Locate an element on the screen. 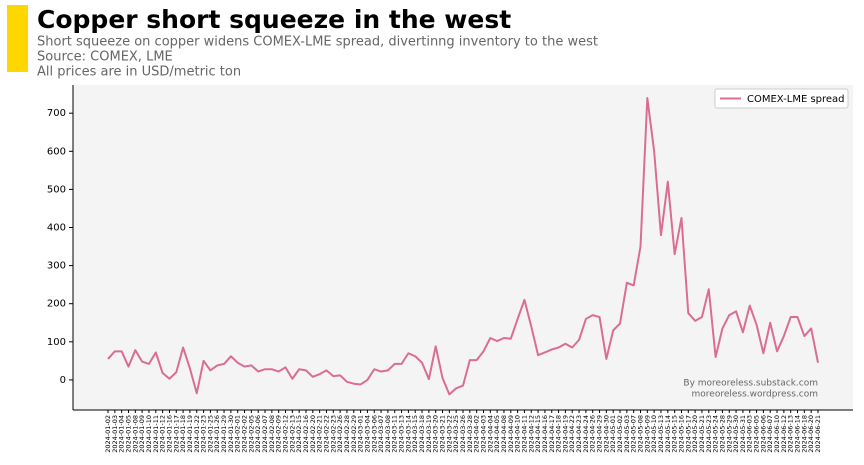 This screenshot has height=465, width=864. x-tick-label: 2024-06-05 is located at coordinates (757, 434).